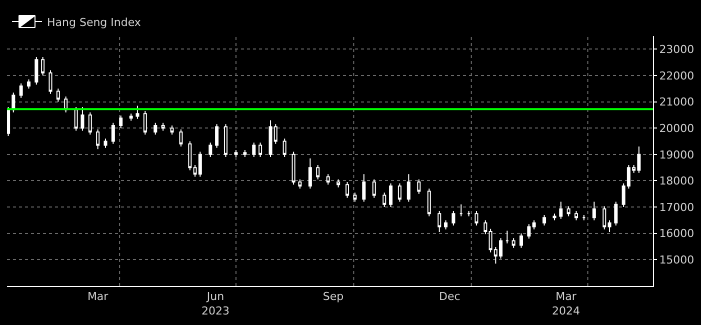 This screenshot has width=701, height=325. I want to click on y-tick-label: 22000, so click(676, 75).